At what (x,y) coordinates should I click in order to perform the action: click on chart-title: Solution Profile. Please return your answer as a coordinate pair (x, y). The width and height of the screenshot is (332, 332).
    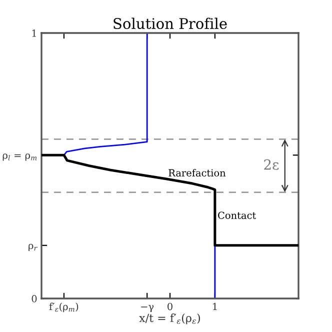
    Looking at the image, I should click on (170, 24).